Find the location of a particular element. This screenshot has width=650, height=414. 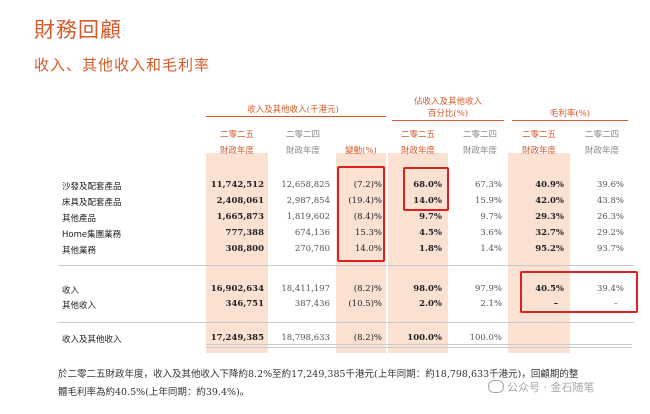

header-revenue-underline is located at coordinates (296, 116).